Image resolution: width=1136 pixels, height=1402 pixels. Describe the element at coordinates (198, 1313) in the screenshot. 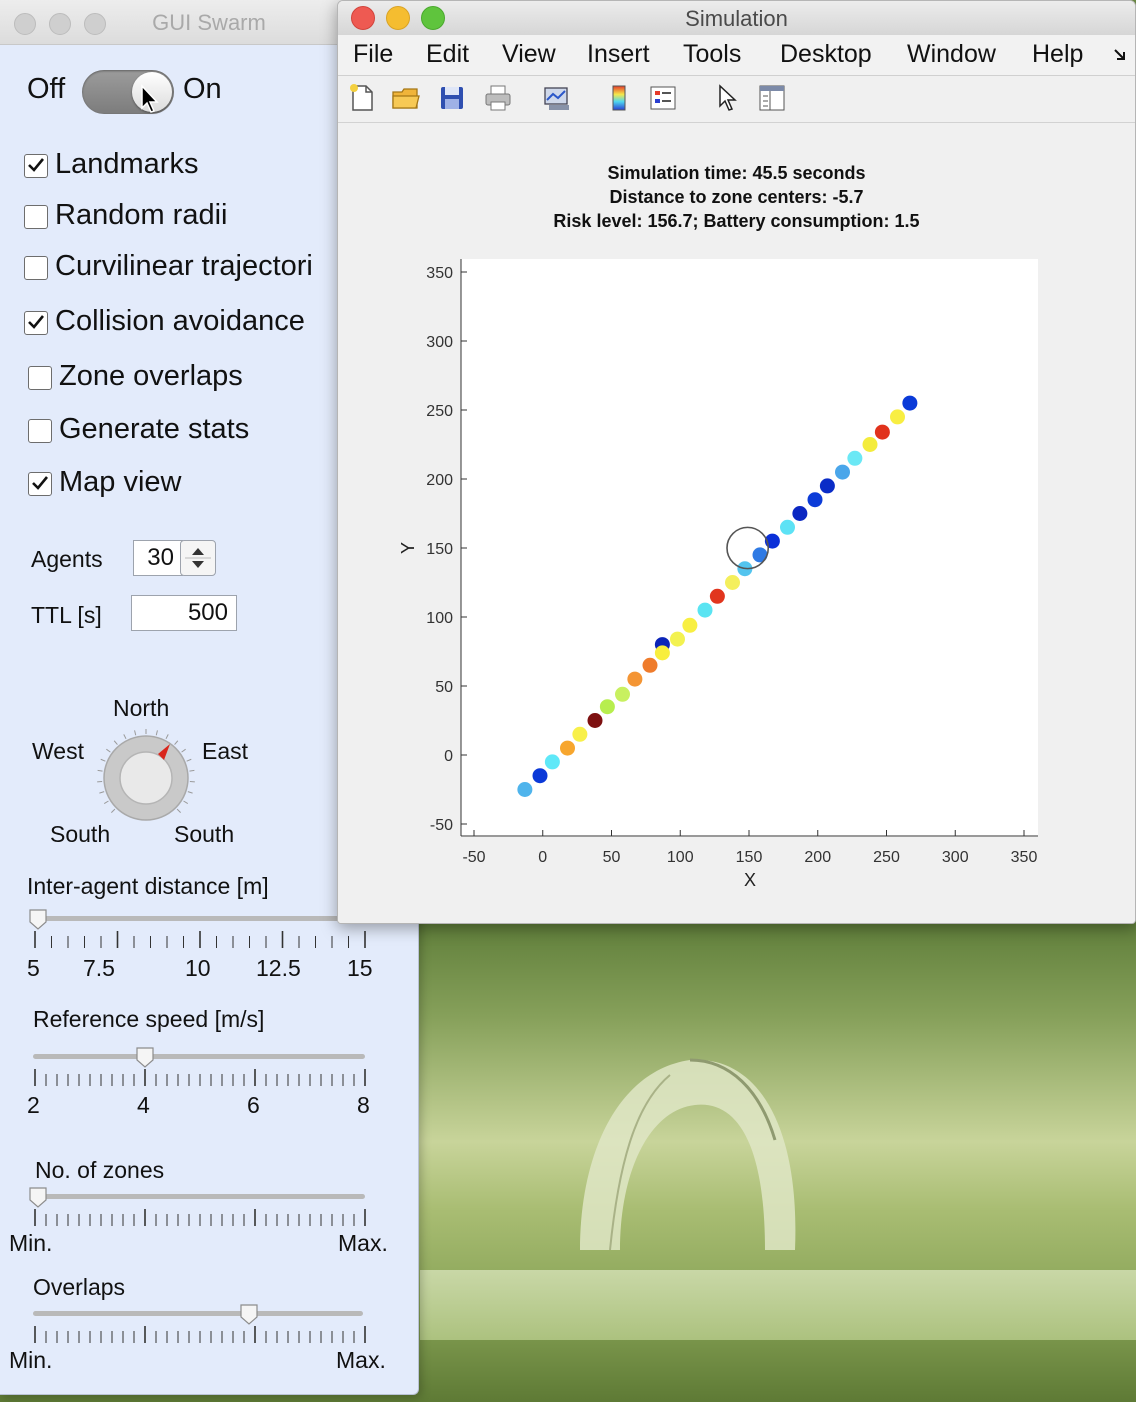

I see `overlaps-track` at that location.